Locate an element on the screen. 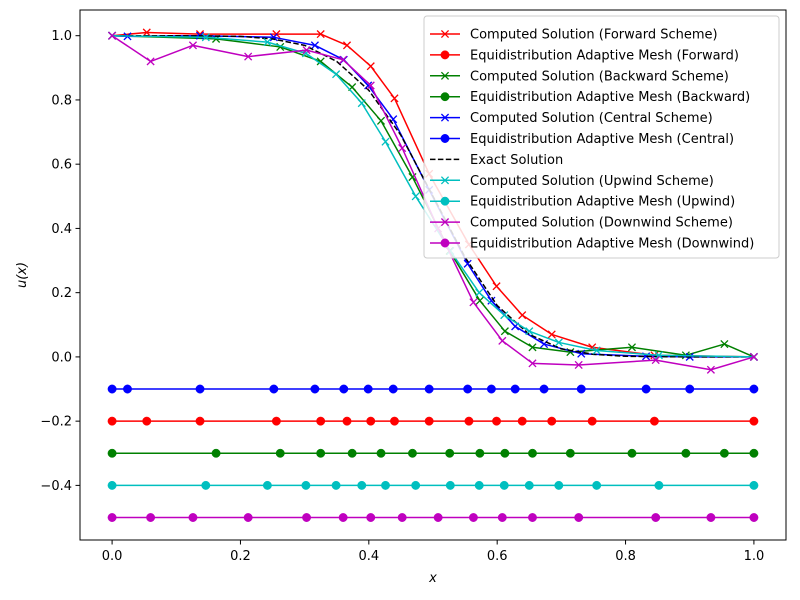  legend-item-exact-solution: Exact Solution is located at coordinates (496, 160).